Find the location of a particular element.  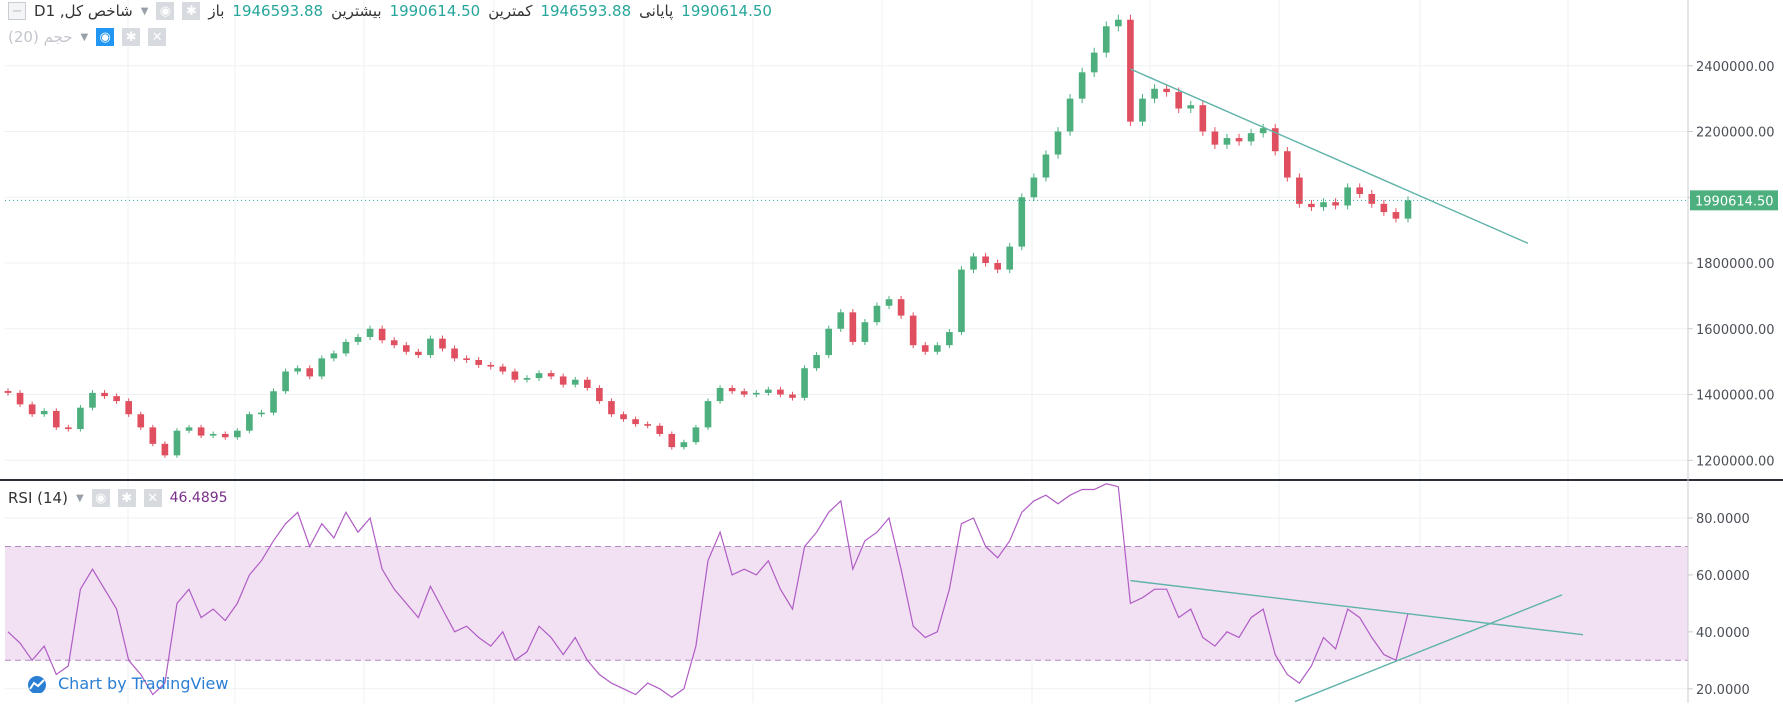

symbol-name: Dشاخص کل, 1 is located at coordinates (83, 11).